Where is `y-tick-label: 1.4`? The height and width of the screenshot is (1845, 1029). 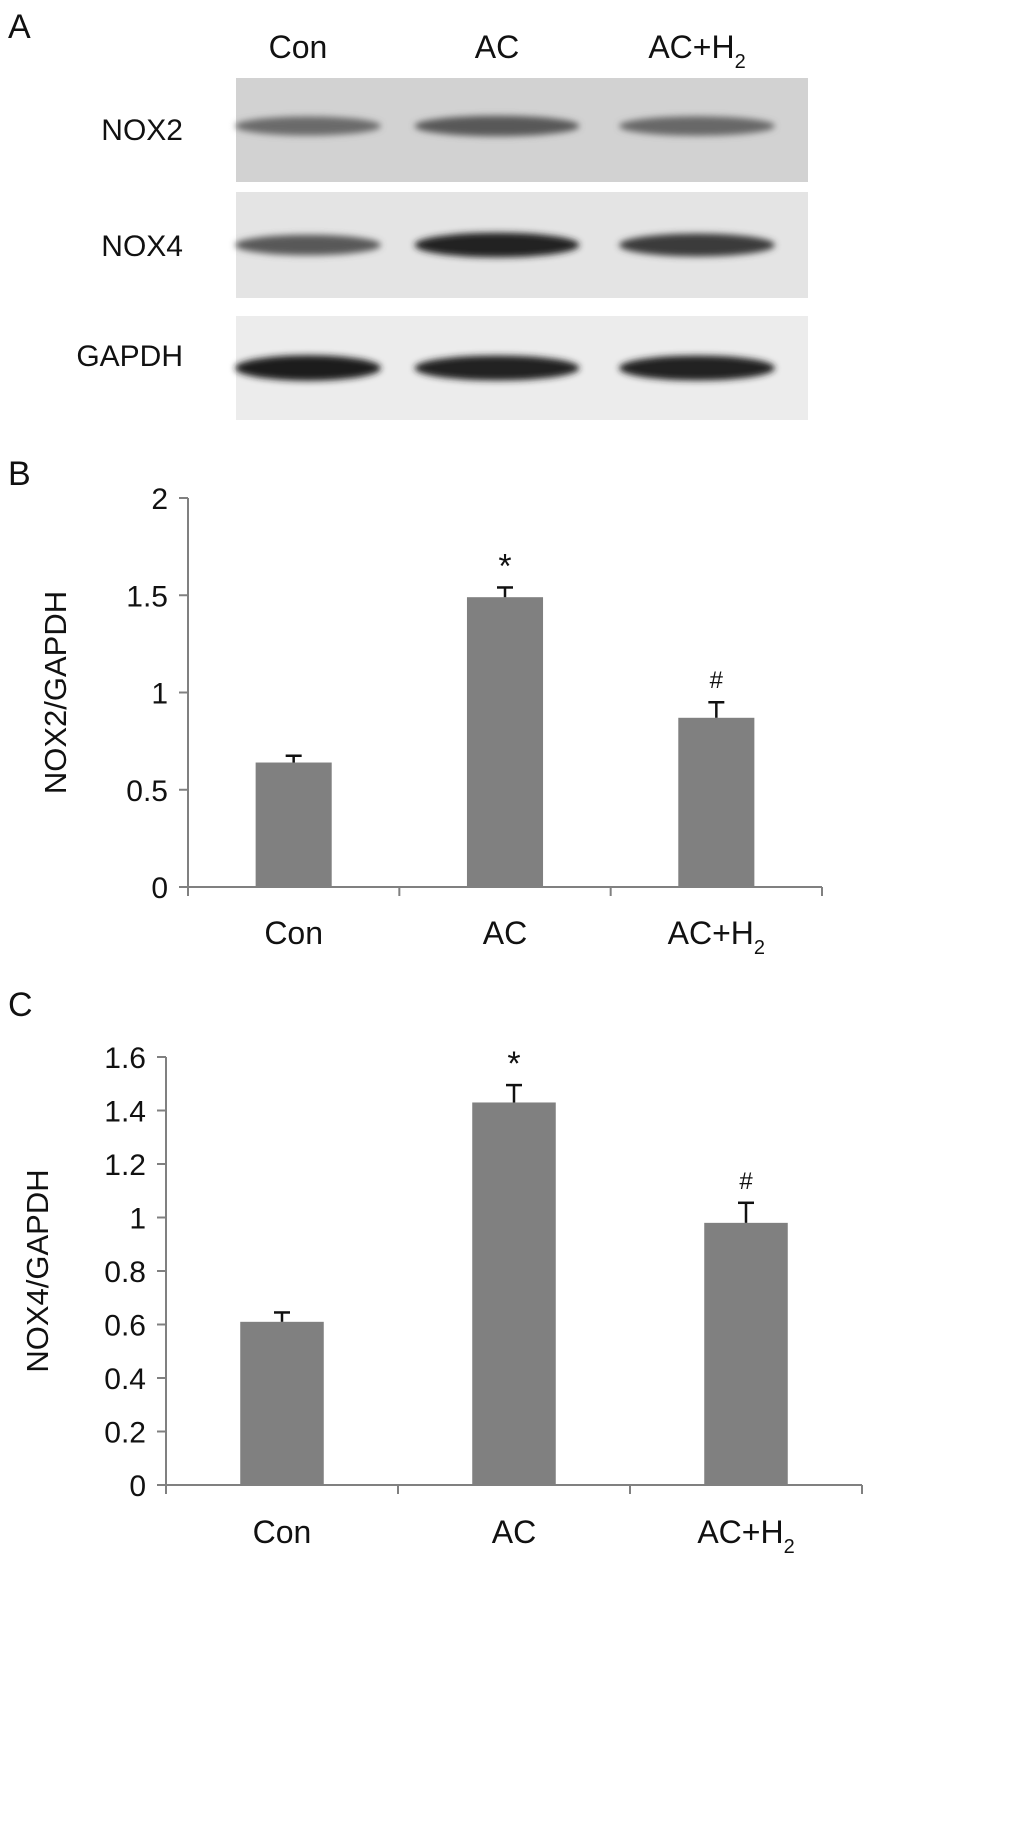 y-tick-label: 1.4 is located at coordinates (125, 1112).